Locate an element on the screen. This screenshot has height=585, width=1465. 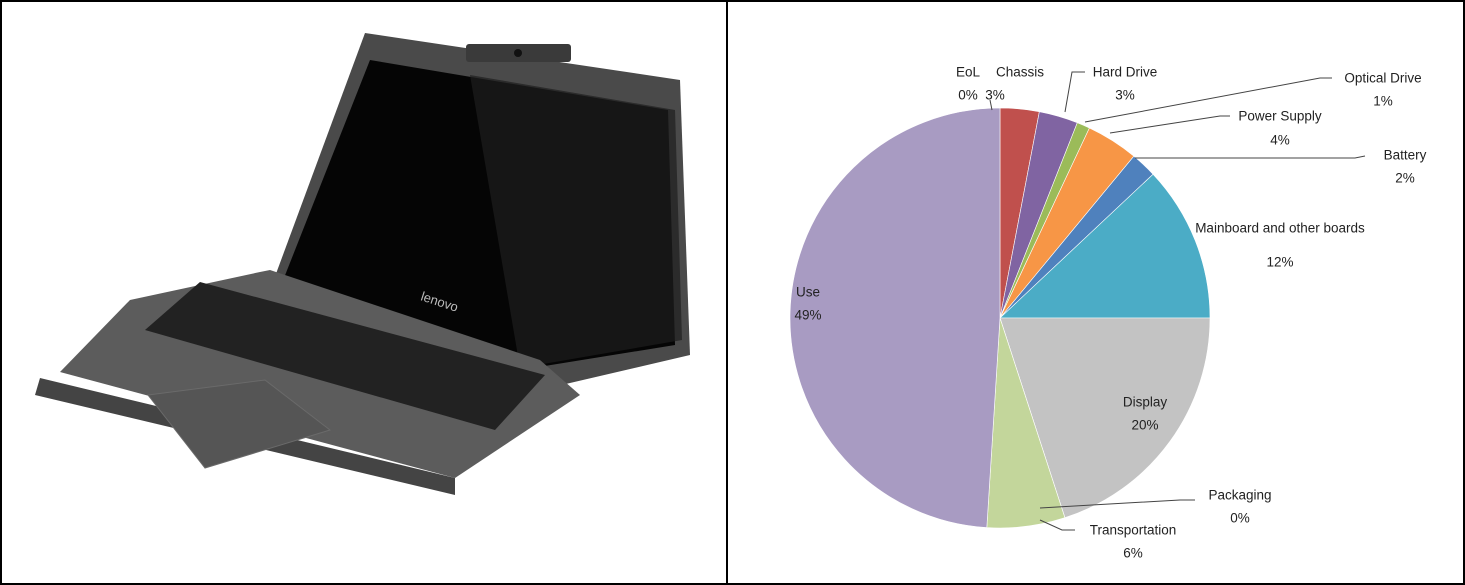
slice-value-label: 49% is located at coordinates (808, 315).